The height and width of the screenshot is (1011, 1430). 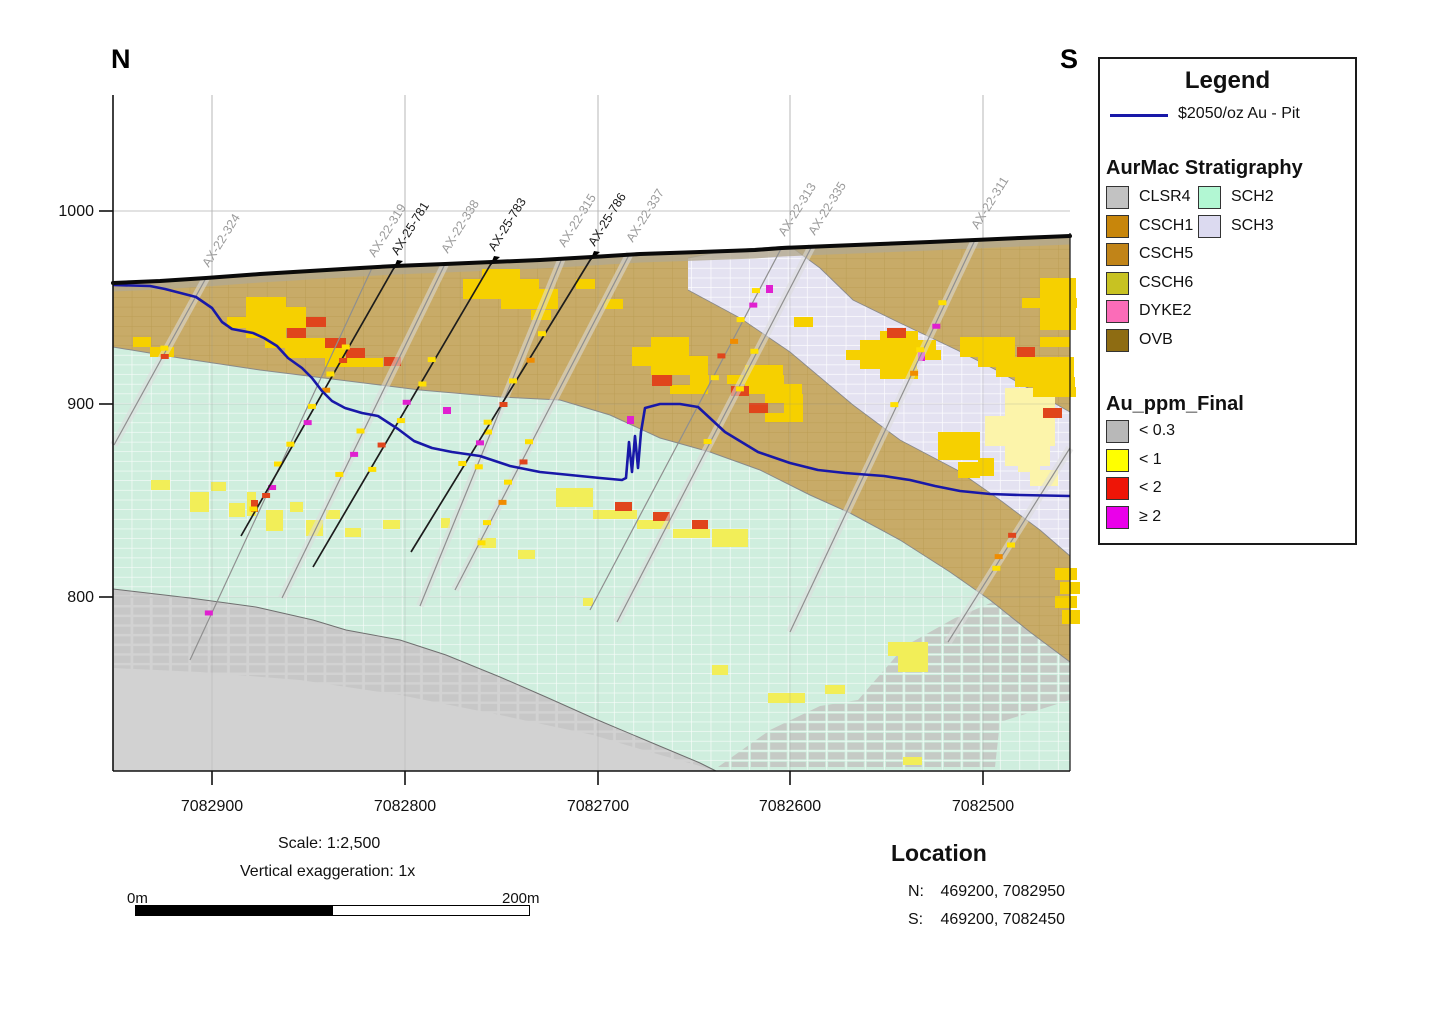 What do you see at coordinates (1020, 431) in the screenshot?
I see `pale-block` at bounding box center [1020, 431].